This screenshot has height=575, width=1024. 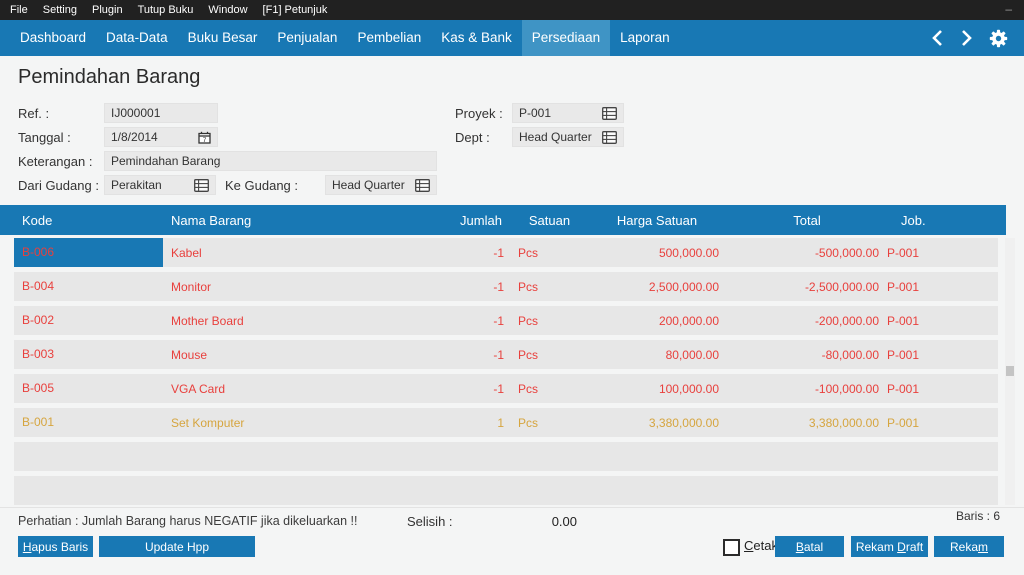 What do you see at coordinates (846, 252) in the screenshot?
I see `cell-total: -500,000.00` at bounding box center [846, 252].